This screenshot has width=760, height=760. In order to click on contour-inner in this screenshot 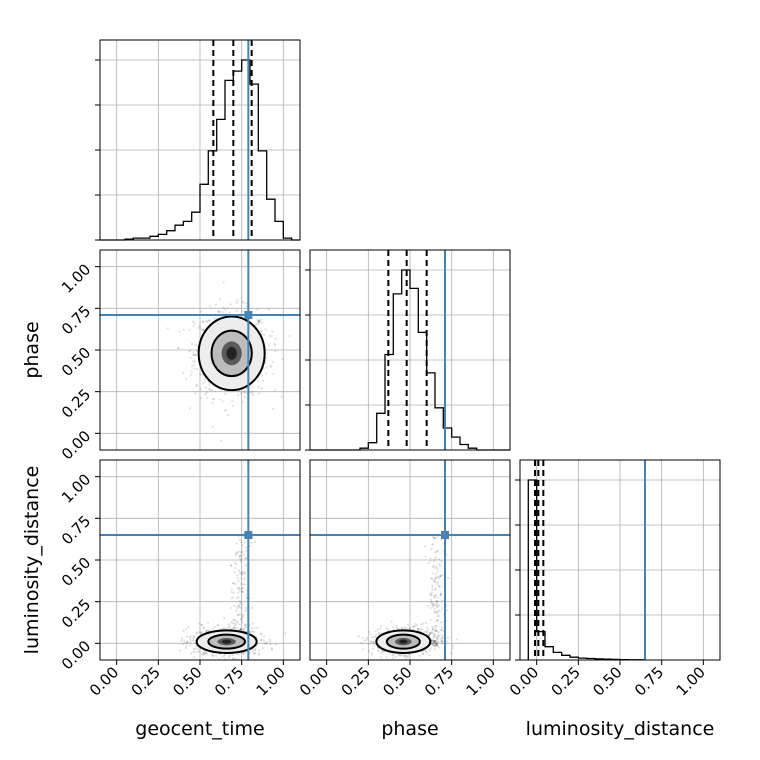, I will do `click(403, 641)`.